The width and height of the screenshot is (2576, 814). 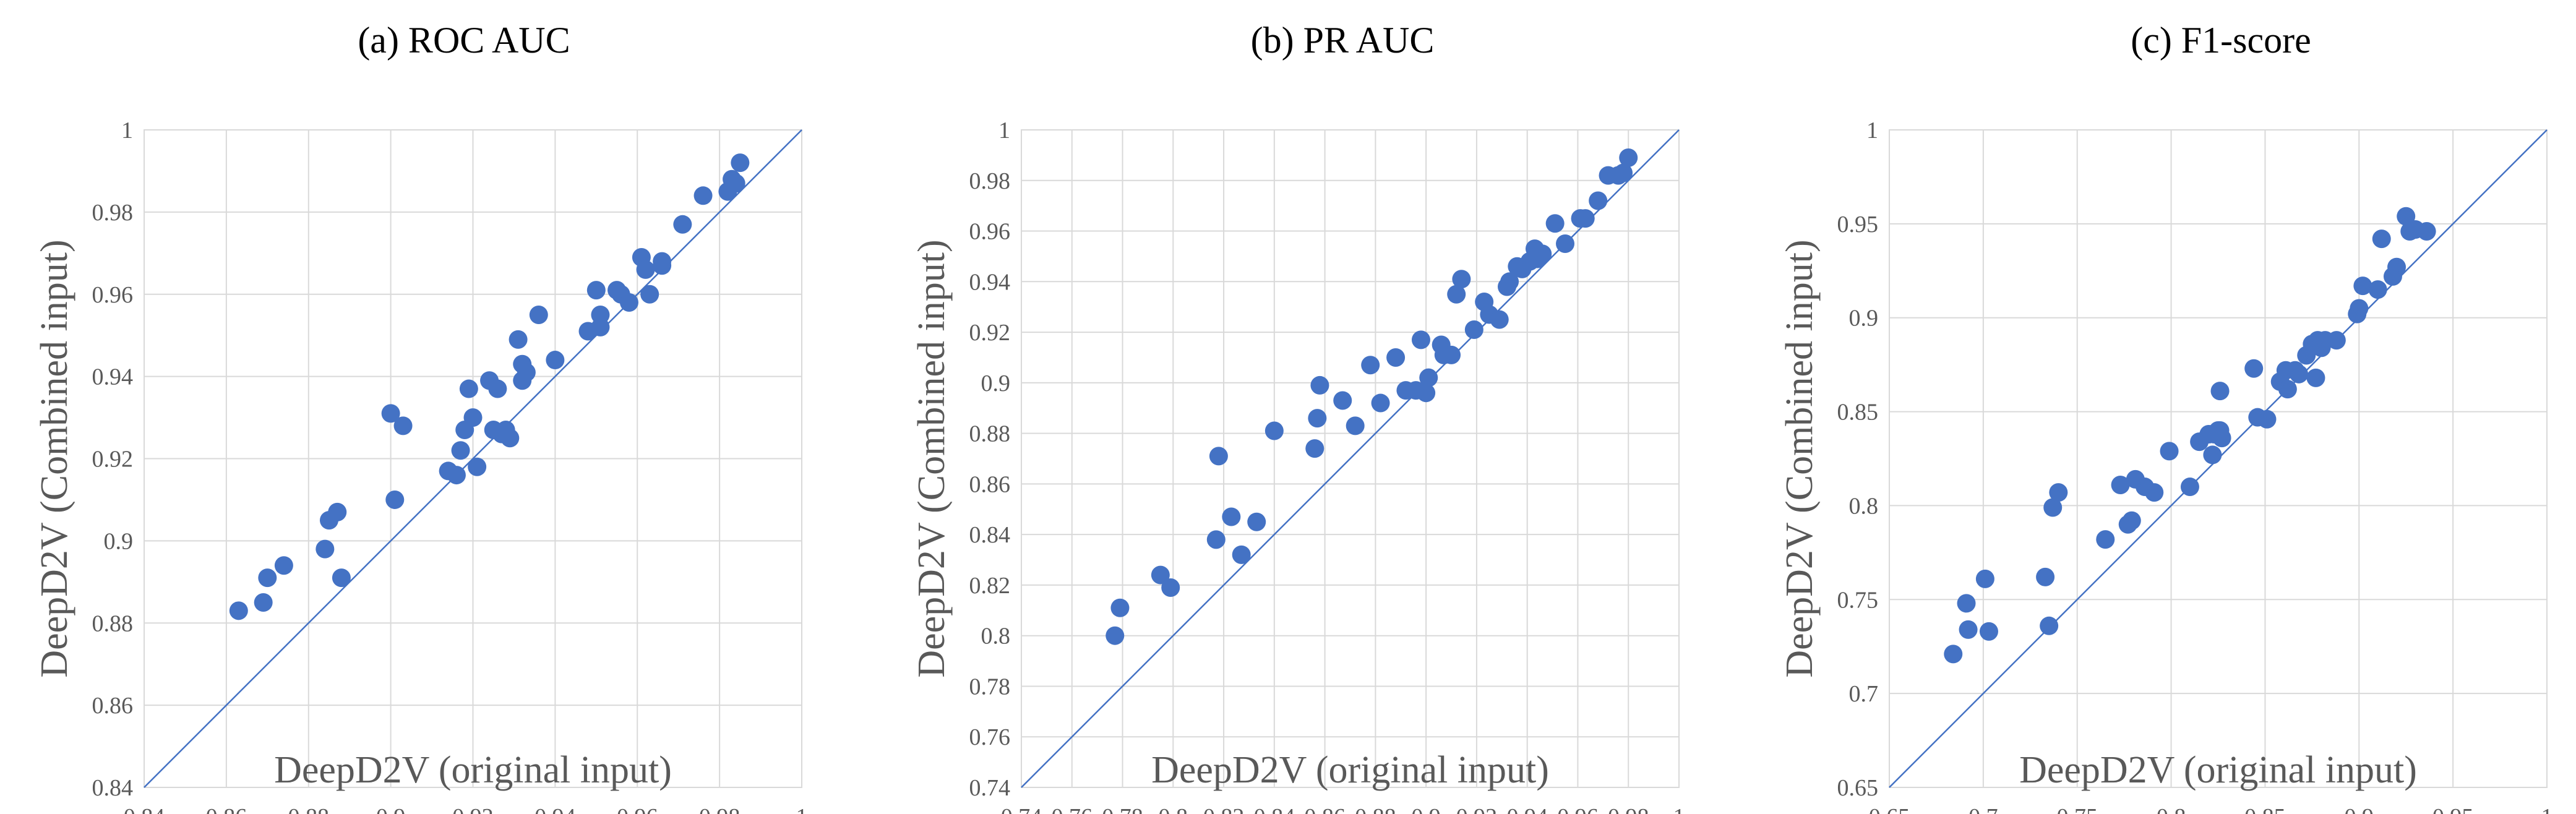 What do you see at coordinates (1858, 413) in the screenshot?
I see `y-tick-label: 0.85` at bounding box center [1858, 413].